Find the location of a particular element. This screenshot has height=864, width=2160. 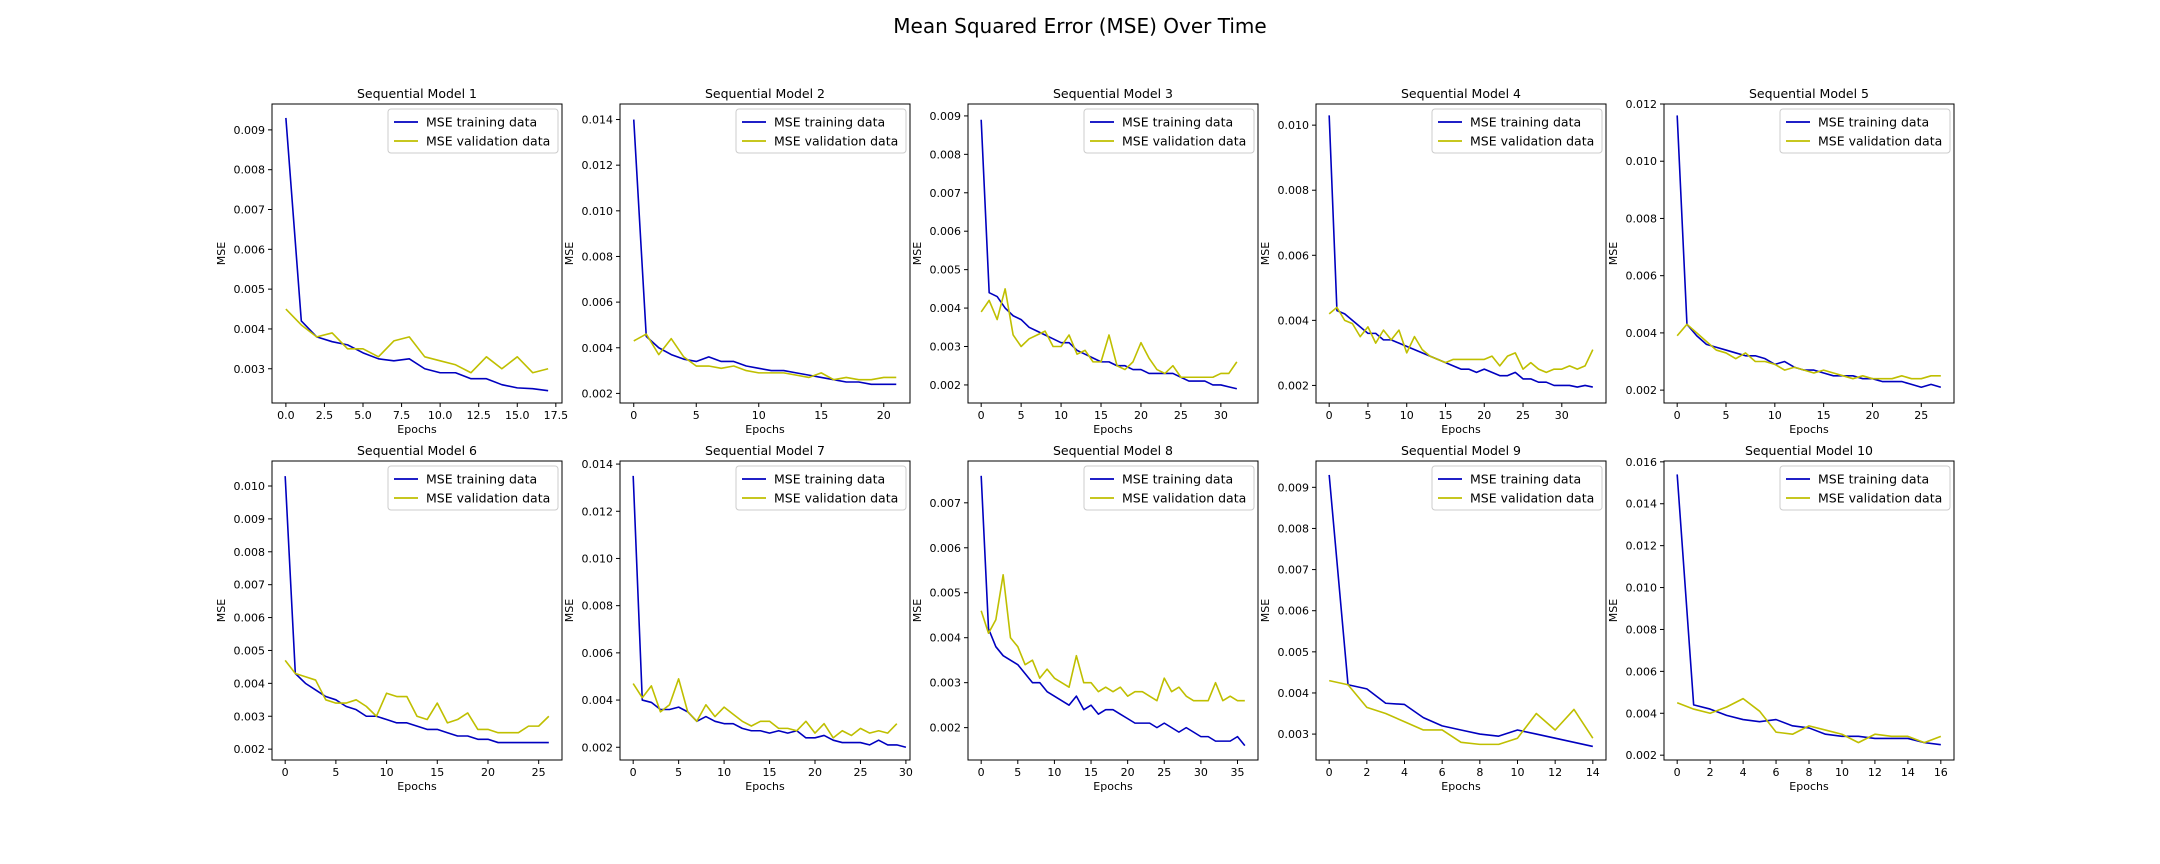

x-tick-label: 12 is located at coordinates (1875, 772).